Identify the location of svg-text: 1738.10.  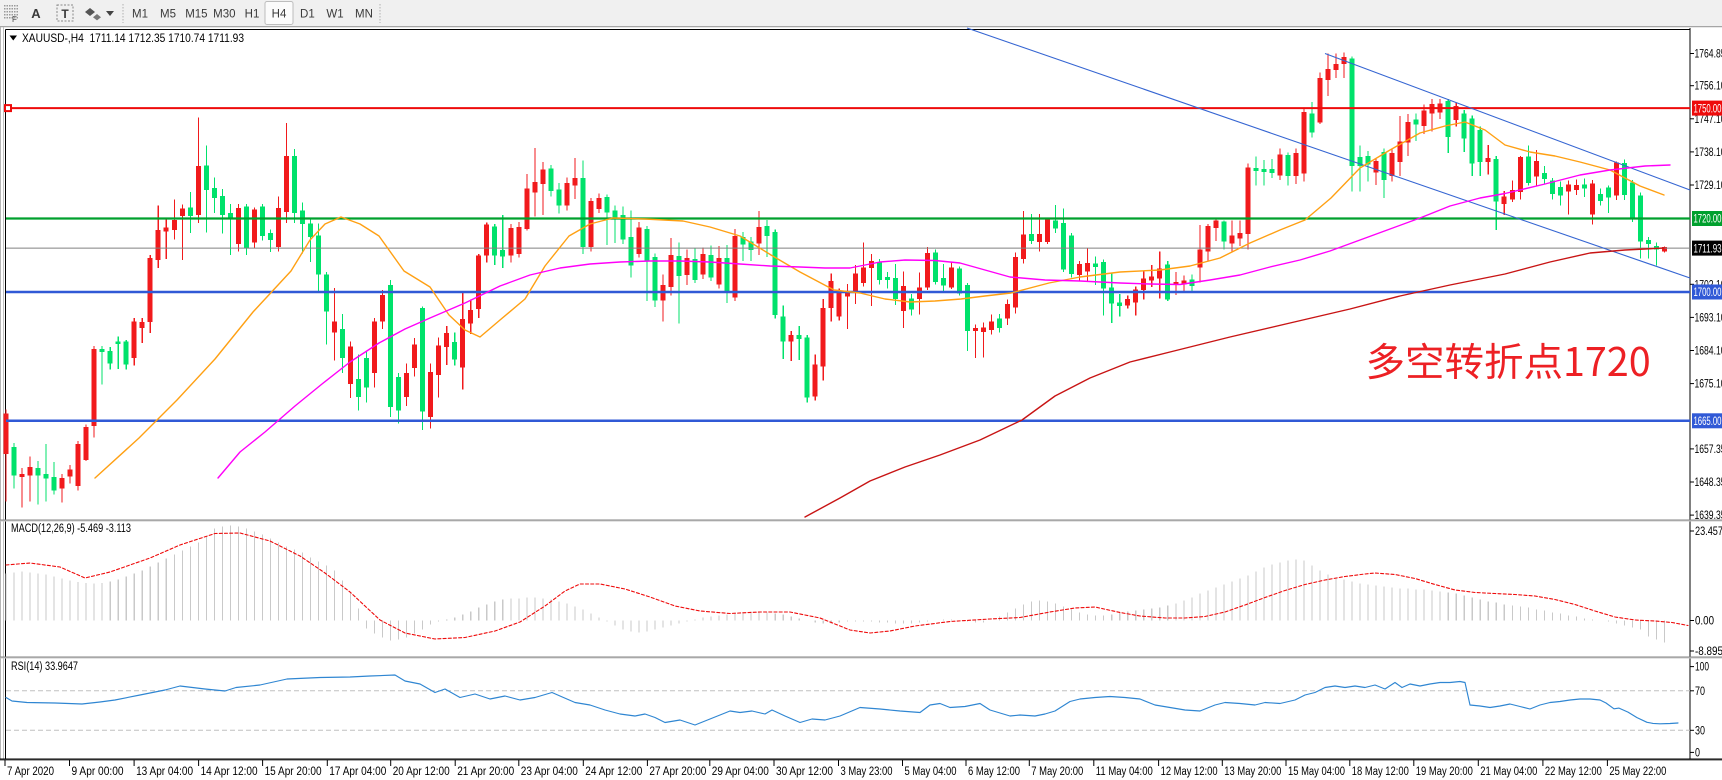
(1708, 153).